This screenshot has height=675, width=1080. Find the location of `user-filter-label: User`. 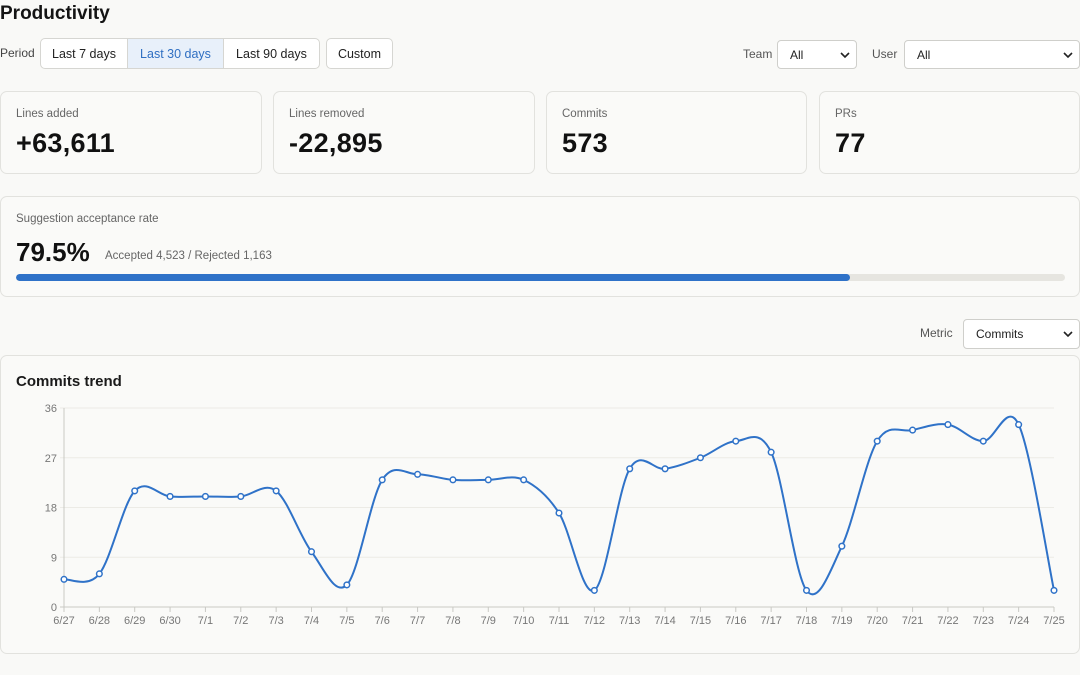

user-filter-label: User is located at coordinates (885, 54).